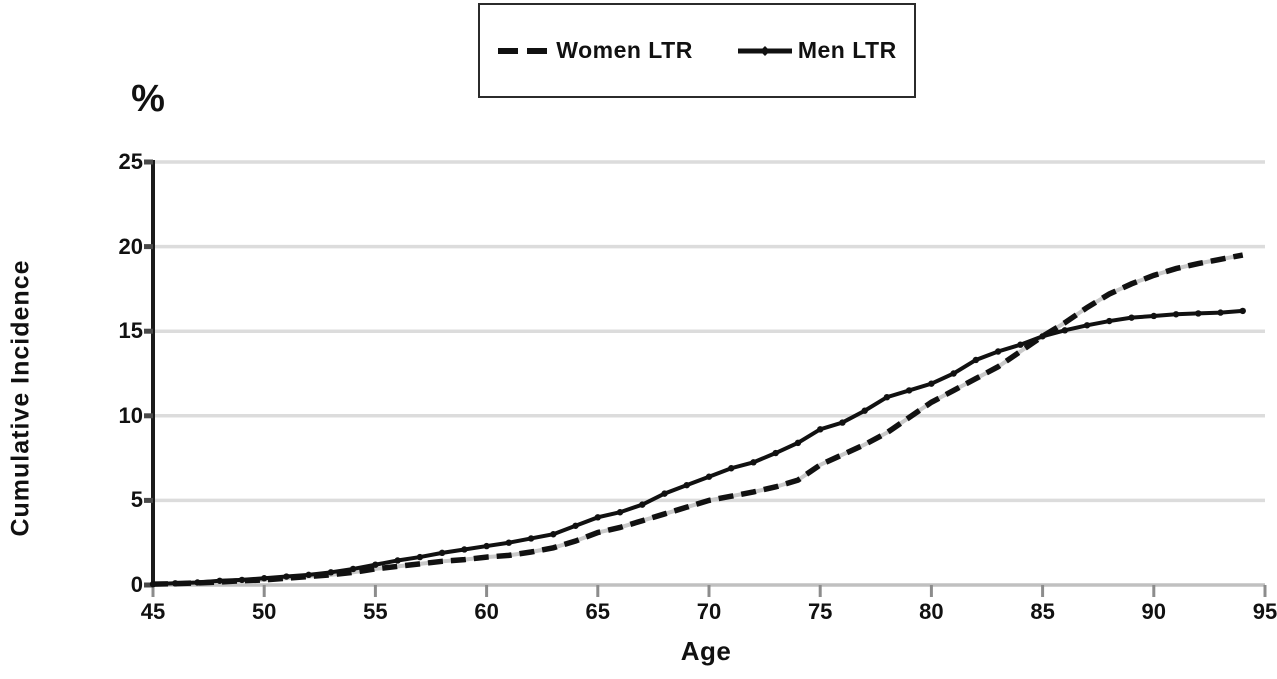 This screenshot has width=1277, height=679. I want to click on y-tick-label: 5, so click(136, 500).